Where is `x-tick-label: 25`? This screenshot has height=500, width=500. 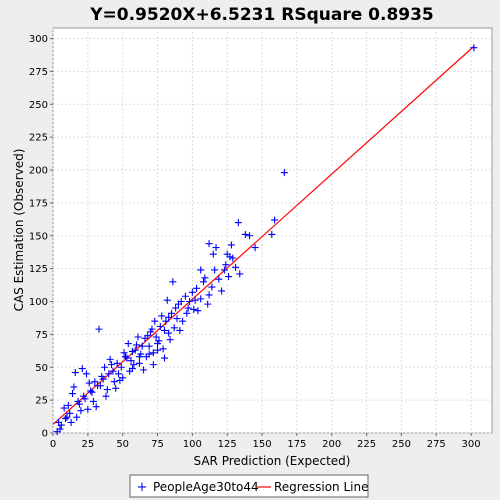
x-tick-label: 25 is located at coordinates (87, 444).